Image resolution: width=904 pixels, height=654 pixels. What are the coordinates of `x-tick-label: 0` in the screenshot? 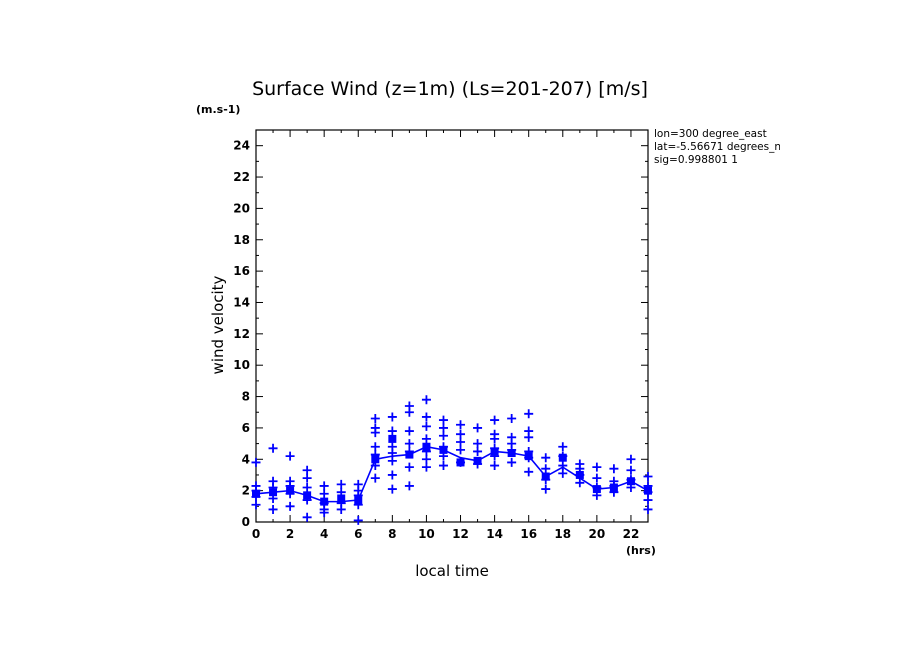 It's located at (256, 534).